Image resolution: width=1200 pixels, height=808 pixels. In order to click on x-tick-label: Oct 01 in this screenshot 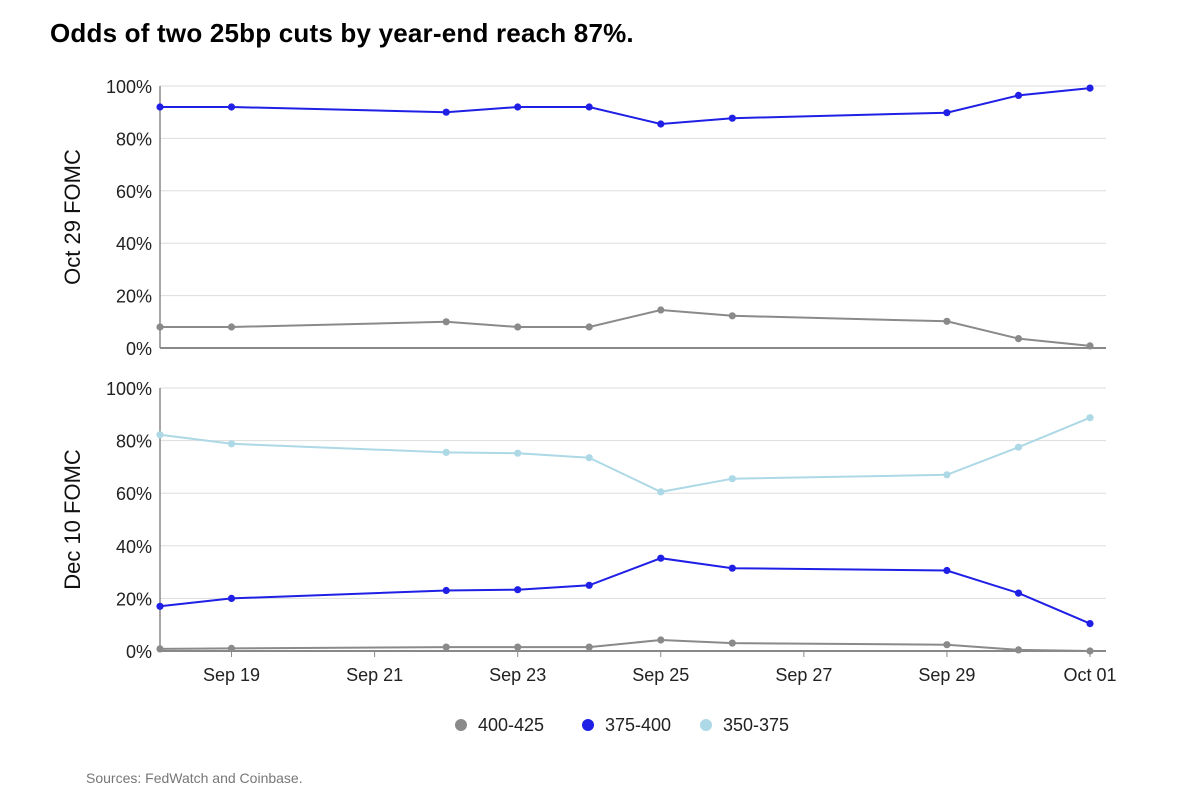, I will do `click(1089, 675)`.